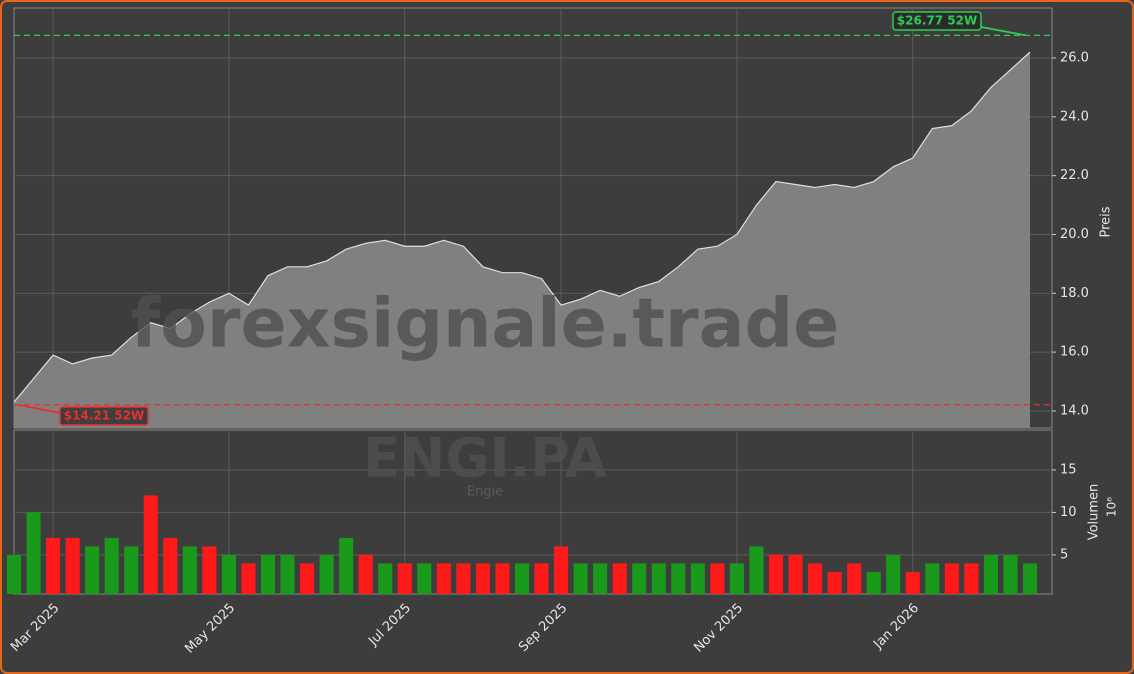 The height and width of the screenshot is (674, 1134). What do you see at coordinates (1068, 469) in the screenshot?
I see `y-tick-label: 15` at bounding box center [1068, 469].